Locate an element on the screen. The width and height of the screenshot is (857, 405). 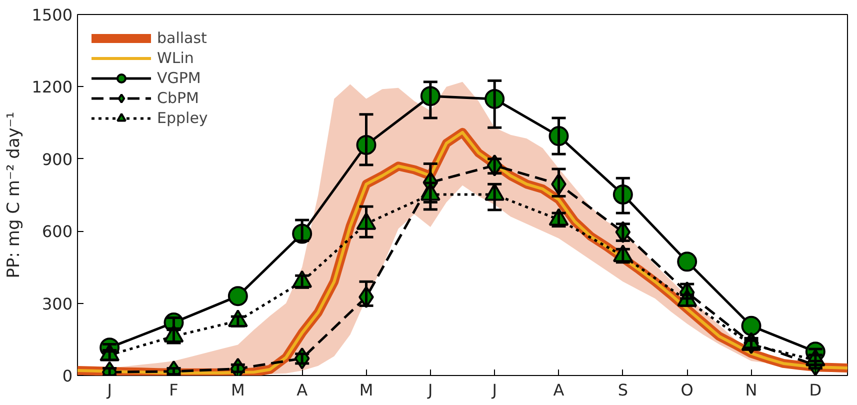
x-tick-label: N is located at coordinates (751, 390).